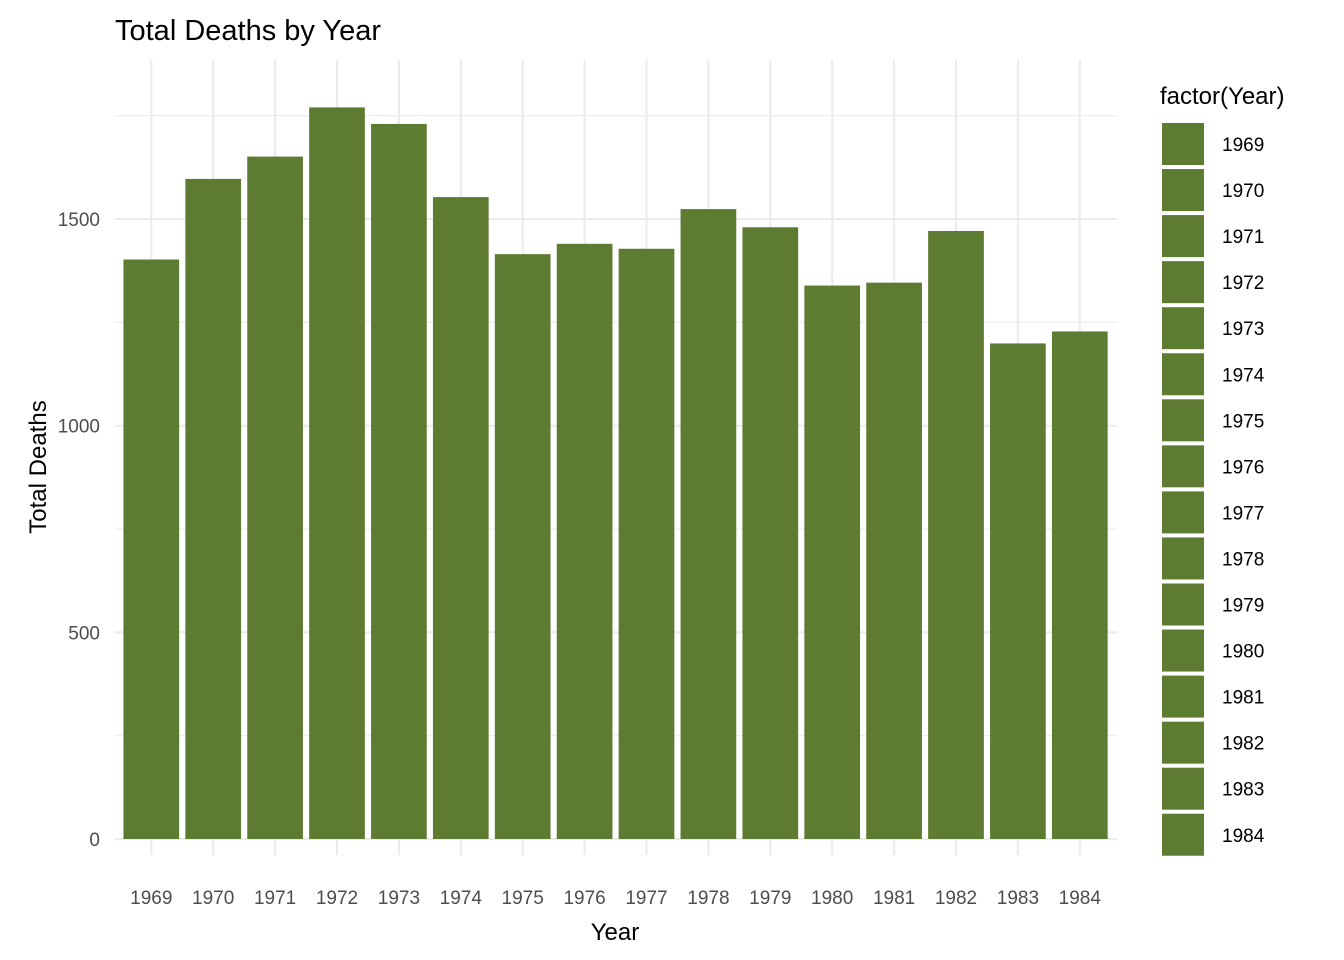  I want to click on legend-label: 1971, so click(1243, 237).